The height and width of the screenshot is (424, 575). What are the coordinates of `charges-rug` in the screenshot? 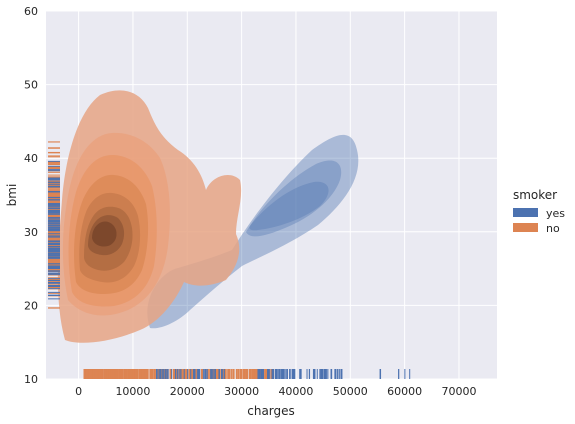 It's located at (247, 374).